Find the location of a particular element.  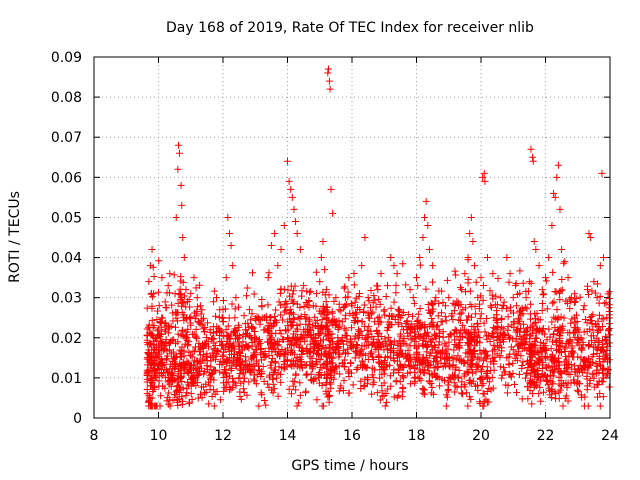

y-axis-label: ROTI / TECUs is located at coordinates (15, 237).